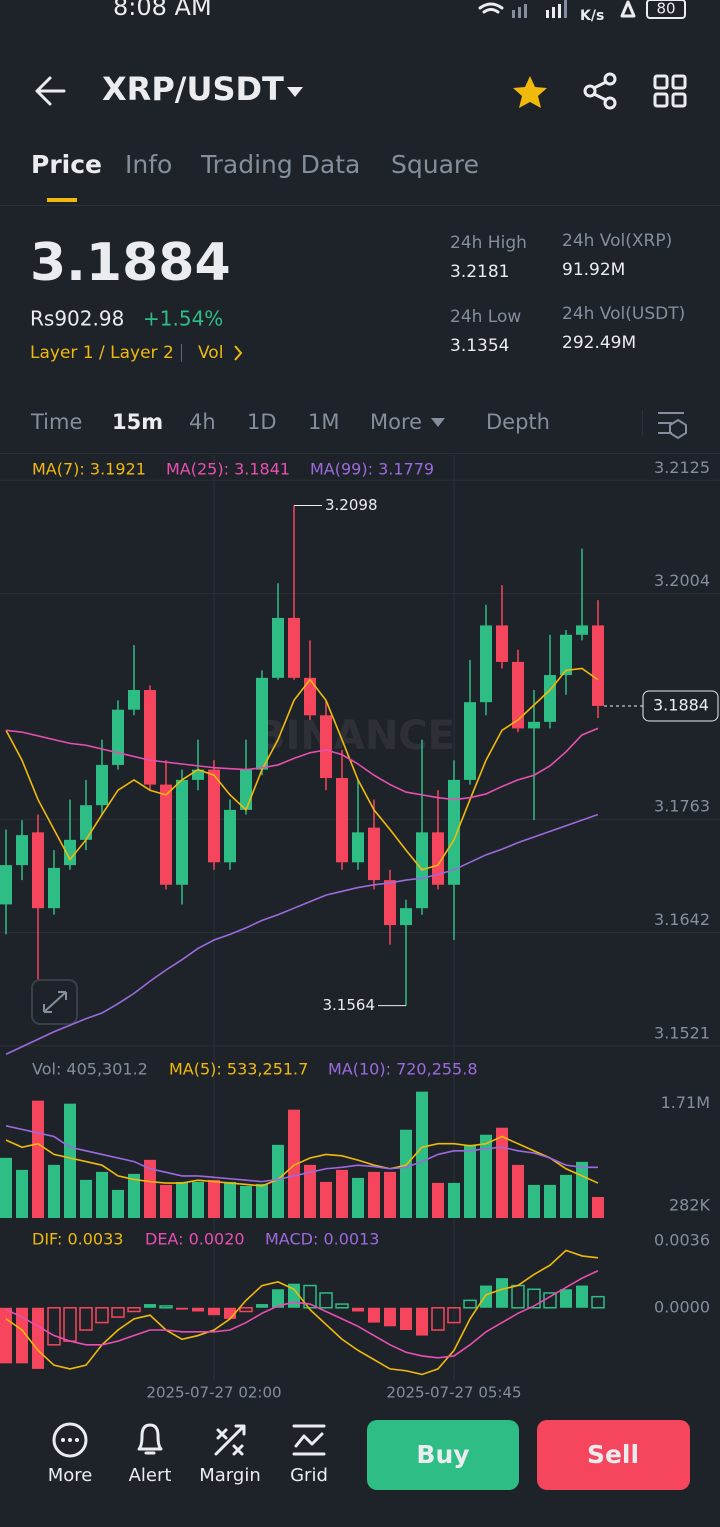  Describe the element at coordinates (148, 164) in the screenshot. I see `tab: Info` at that location.